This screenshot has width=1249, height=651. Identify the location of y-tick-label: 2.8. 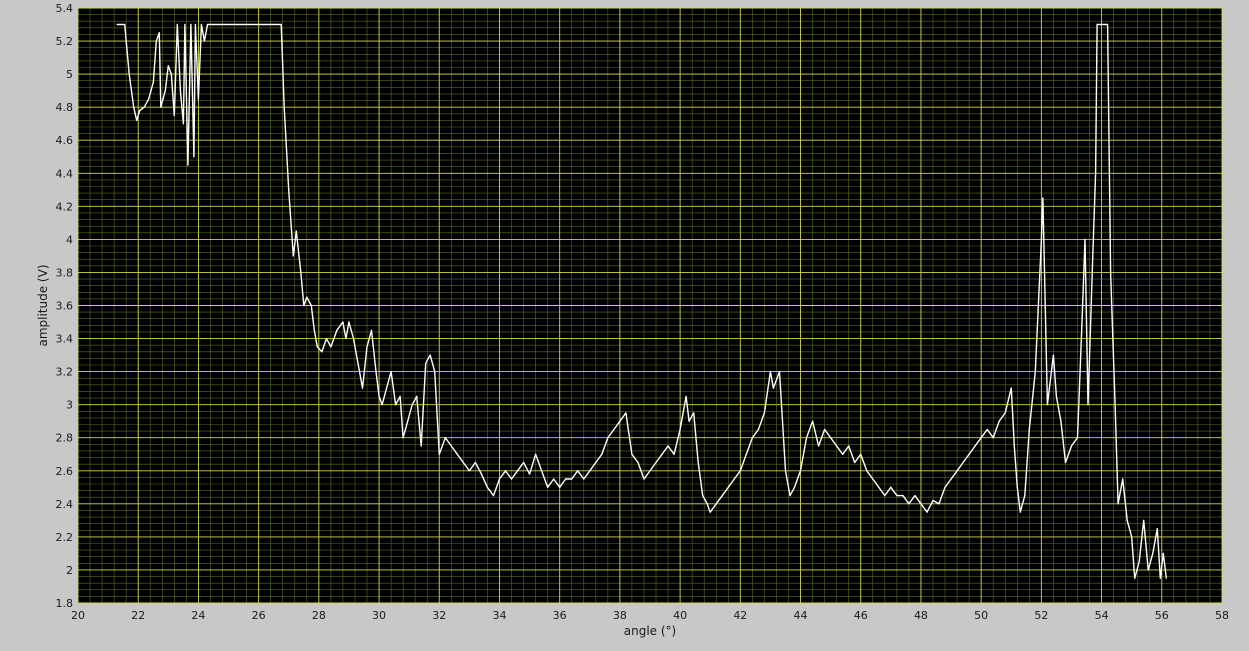
(65, 438).